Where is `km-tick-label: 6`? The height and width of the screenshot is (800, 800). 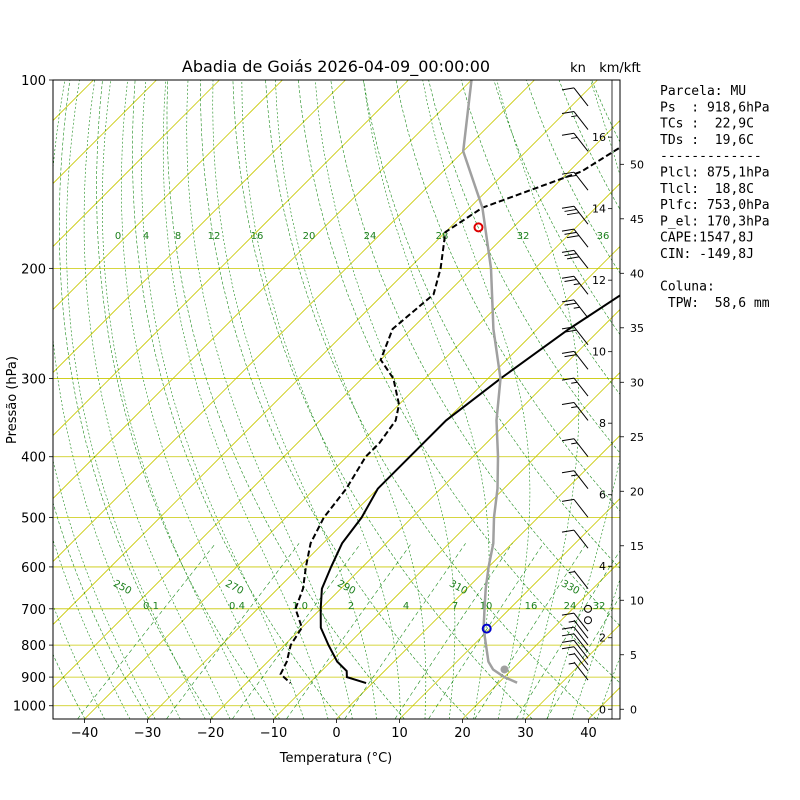
km-tick-label: 6 is located at coordinates (602, 495).